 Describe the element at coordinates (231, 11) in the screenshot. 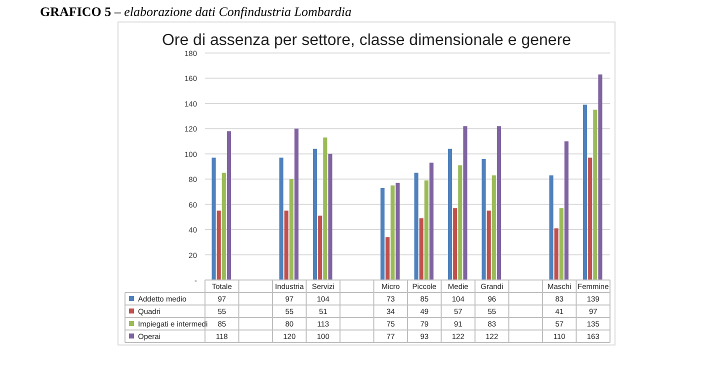

I see `text: – elaborazione dati Confindustria Lombardia` at that location.